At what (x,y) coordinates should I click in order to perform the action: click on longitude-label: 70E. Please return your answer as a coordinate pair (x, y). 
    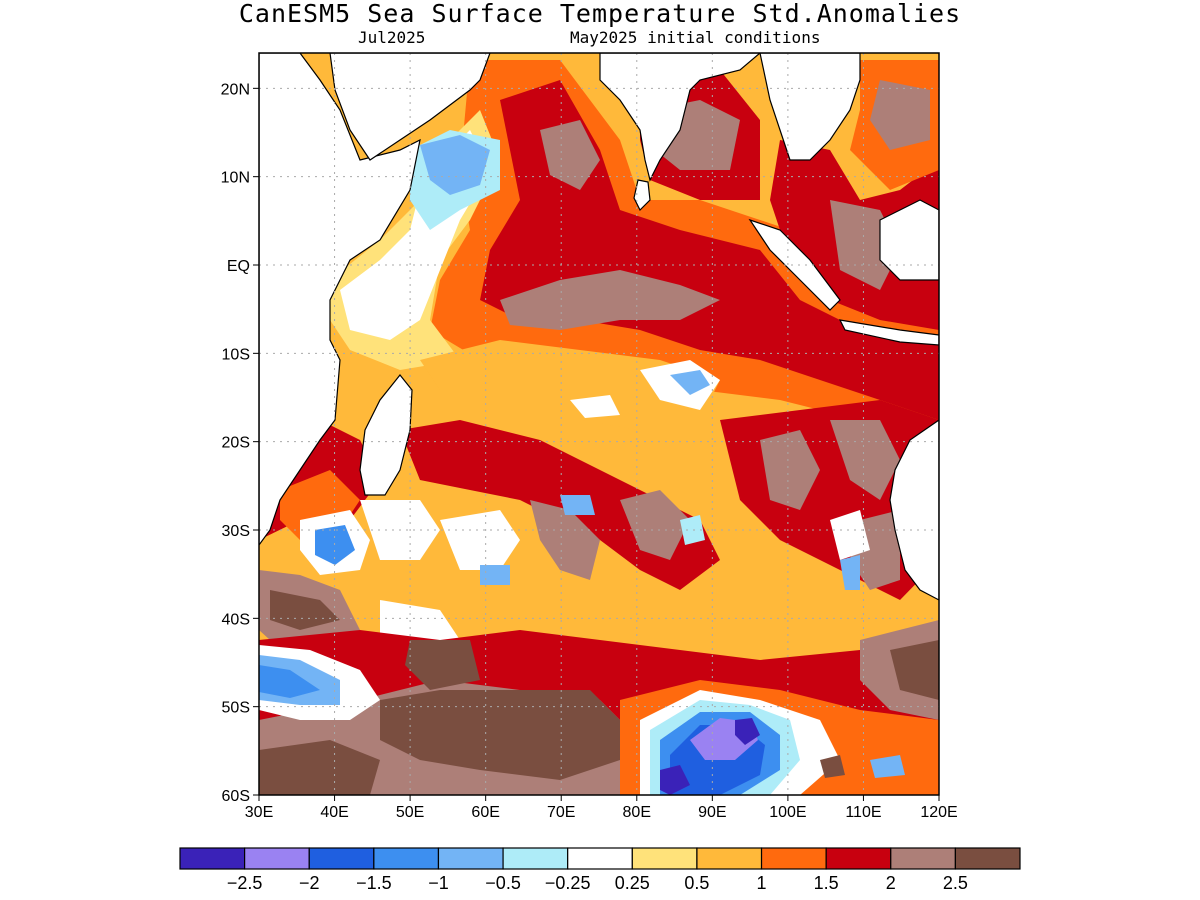
    Looking at the image, I should click on (561, 812).